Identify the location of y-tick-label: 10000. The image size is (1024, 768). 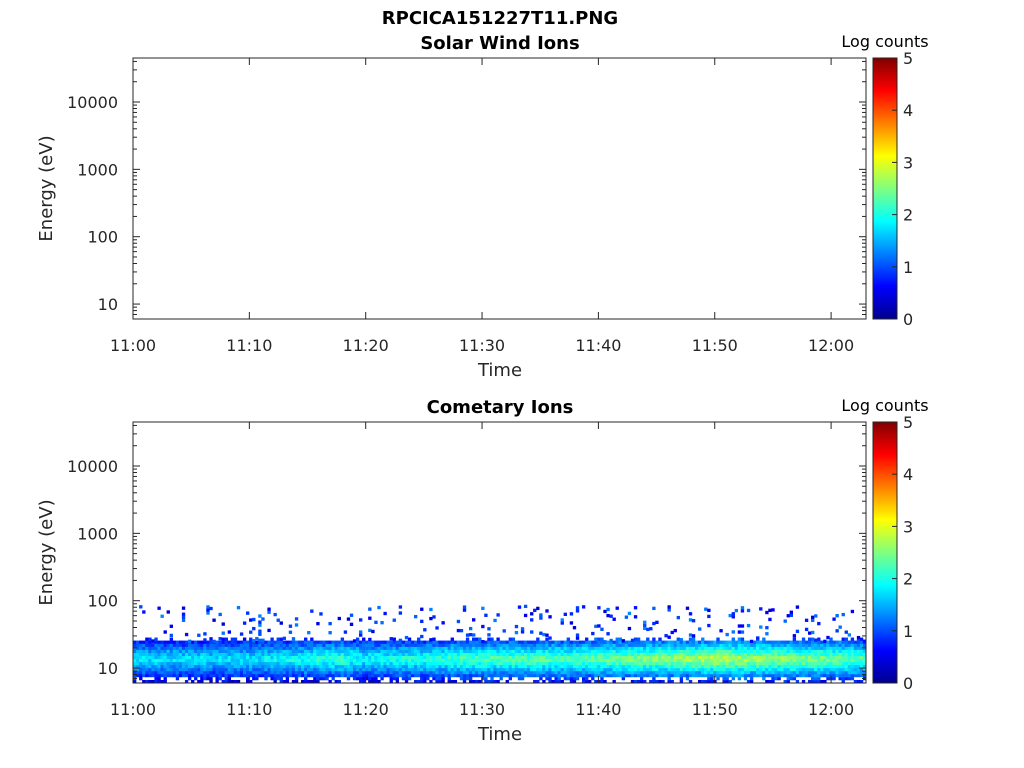
(92, 102).